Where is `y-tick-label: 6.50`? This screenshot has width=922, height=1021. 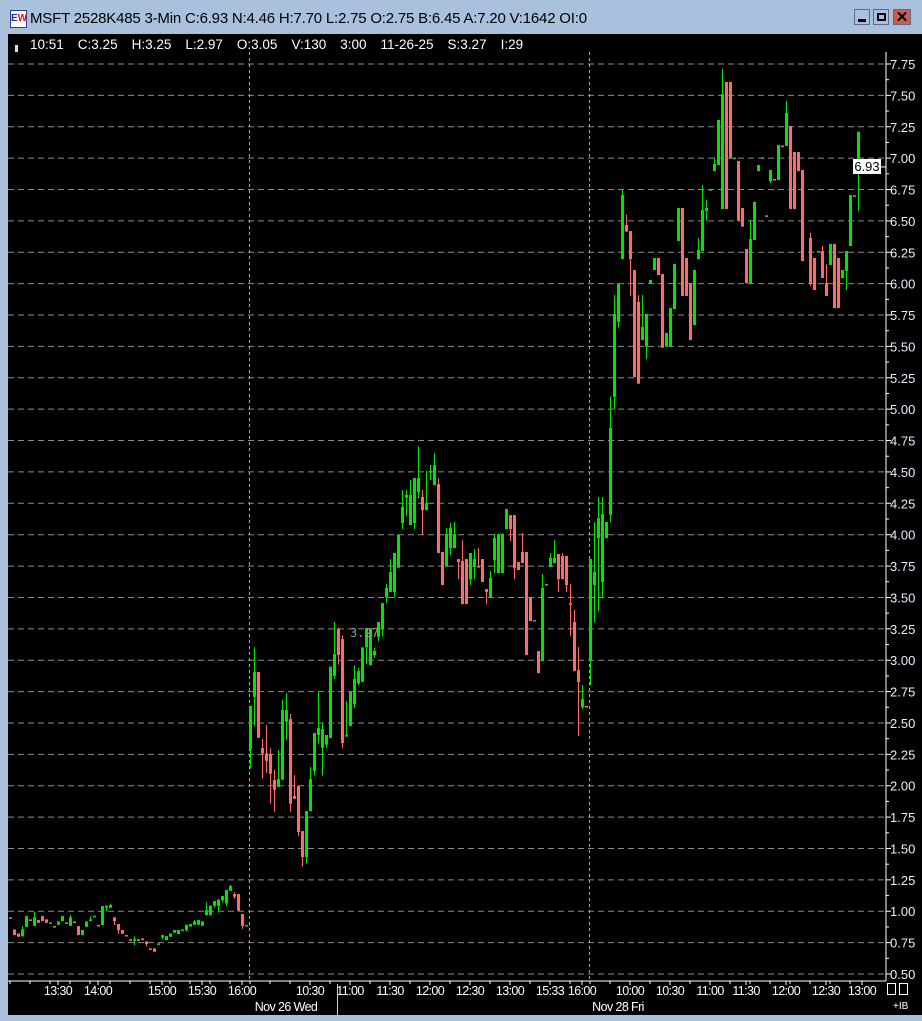 y-tick-label: 6.50 is located at coordinates (902, 221).